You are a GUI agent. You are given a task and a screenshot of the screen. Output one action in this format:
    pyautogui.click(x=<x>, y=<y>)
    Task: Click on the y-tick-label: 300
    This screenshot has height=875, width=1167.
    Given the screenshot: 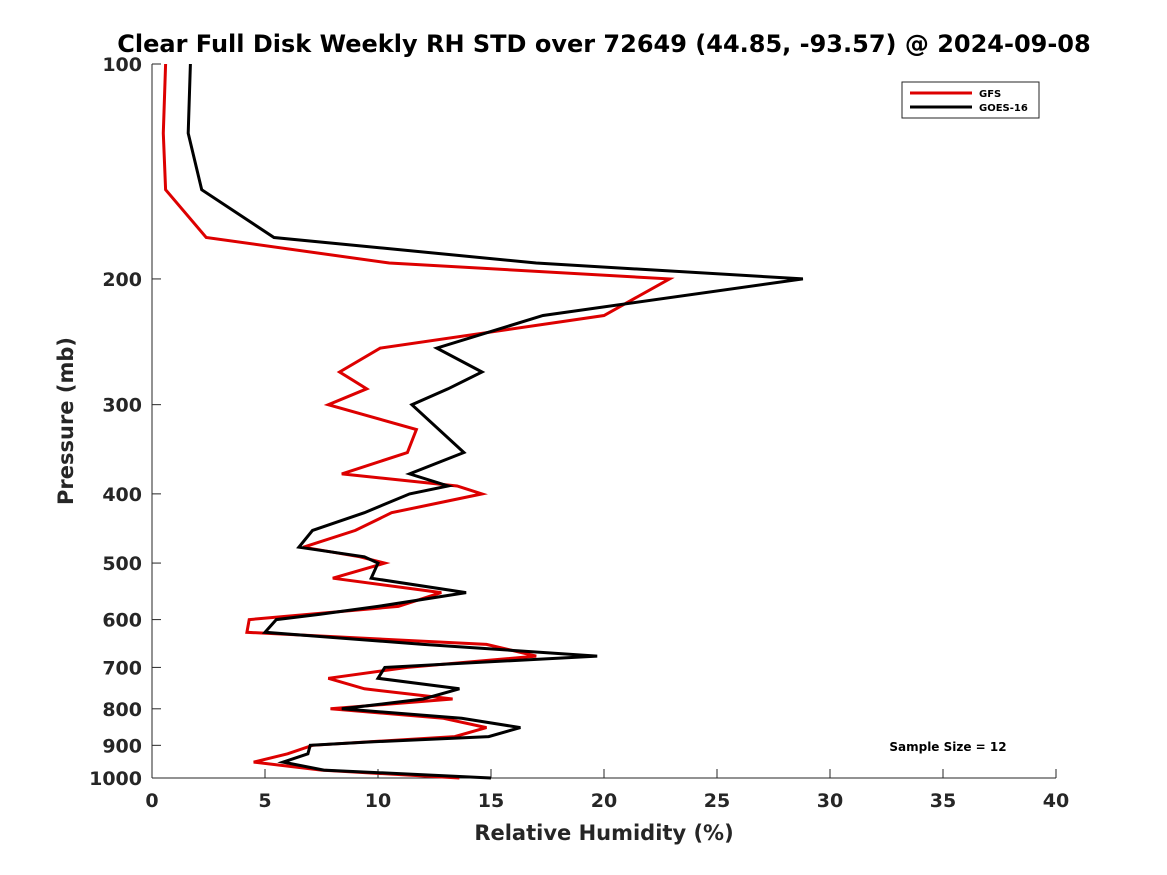 What is the action you would take?
    pyautogui.click(x=122, y=406)
    